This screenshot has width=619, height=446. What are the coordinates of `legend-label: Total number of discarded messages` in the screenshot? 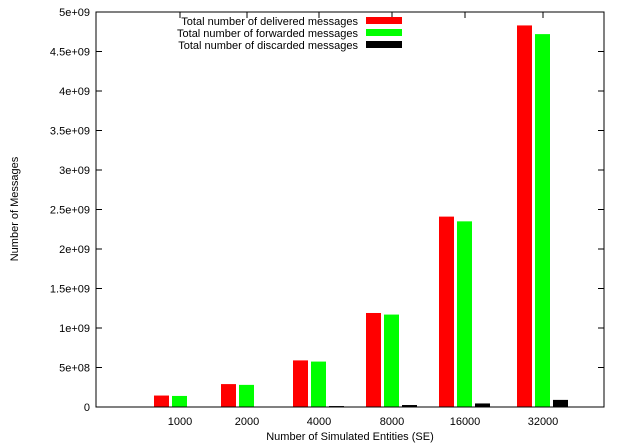 It's located at (268, 46).